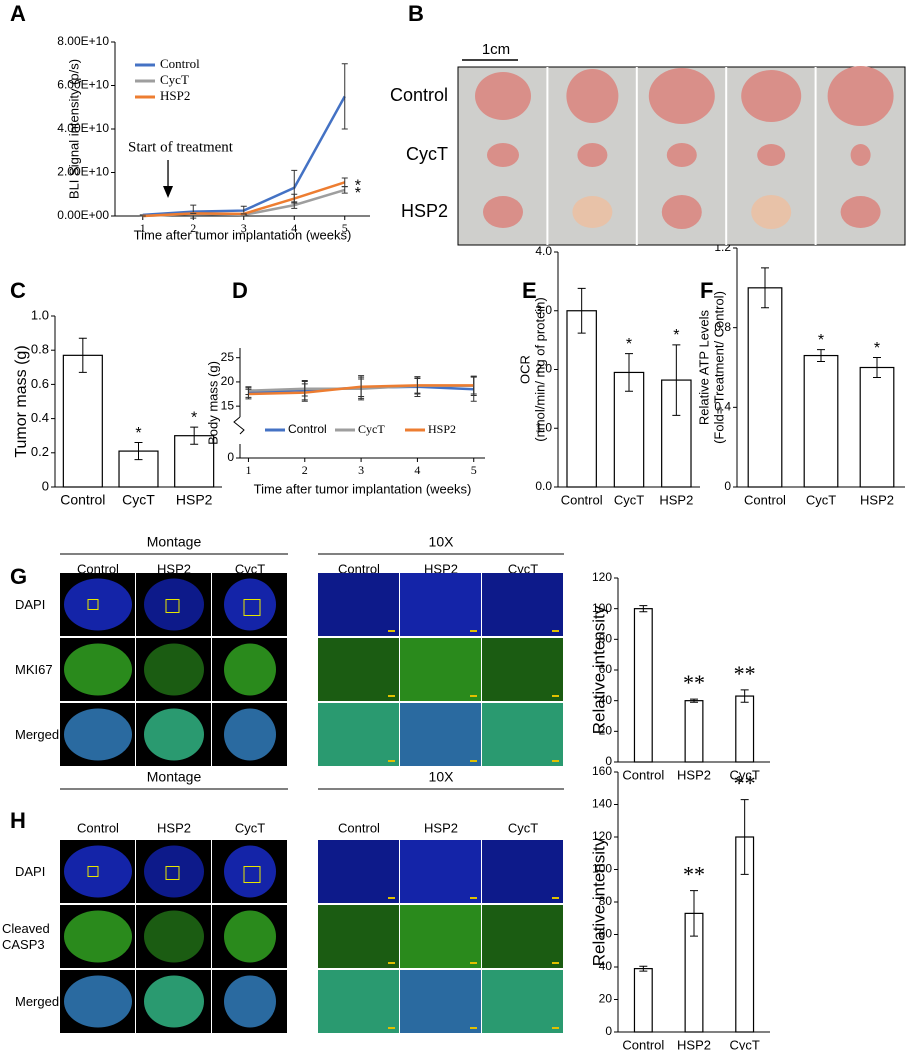  I want to click on y-axis-title: (Fold= Treatment/ Control), so click(718, 367).